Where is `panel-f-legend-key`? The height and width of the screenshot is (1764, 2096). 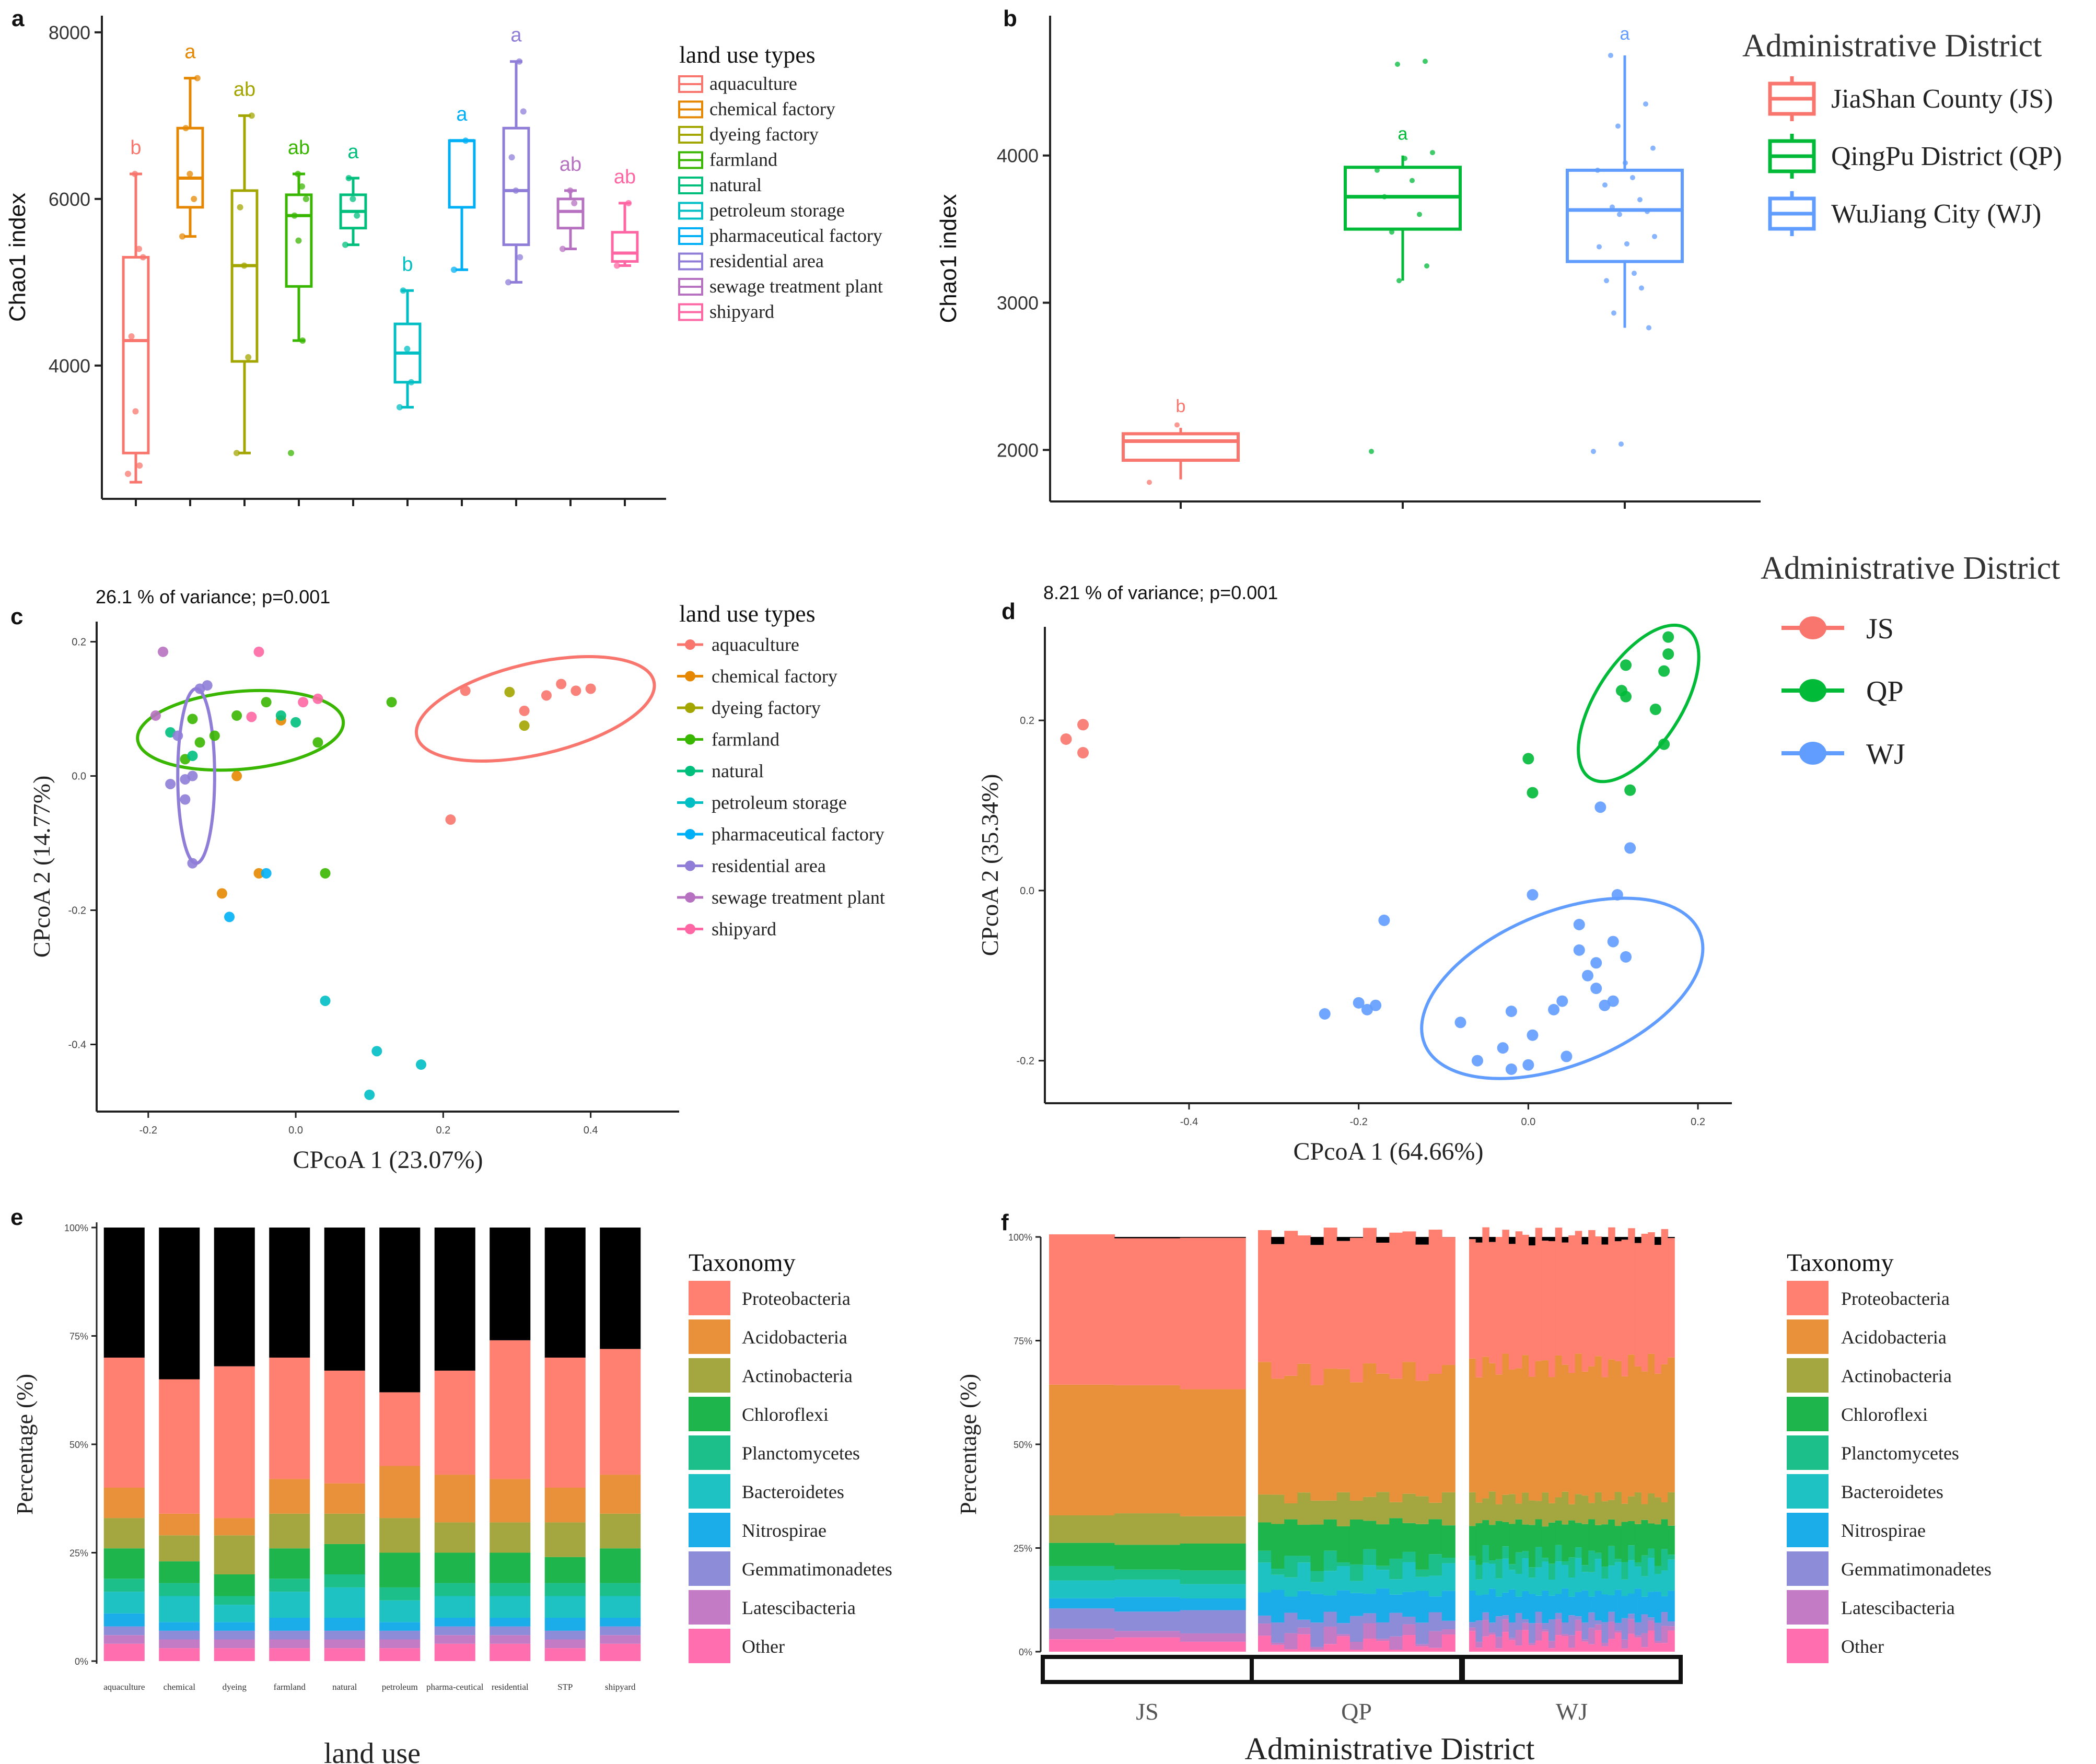
panel-f-legend-key is located at coordinates (1808, 1452).